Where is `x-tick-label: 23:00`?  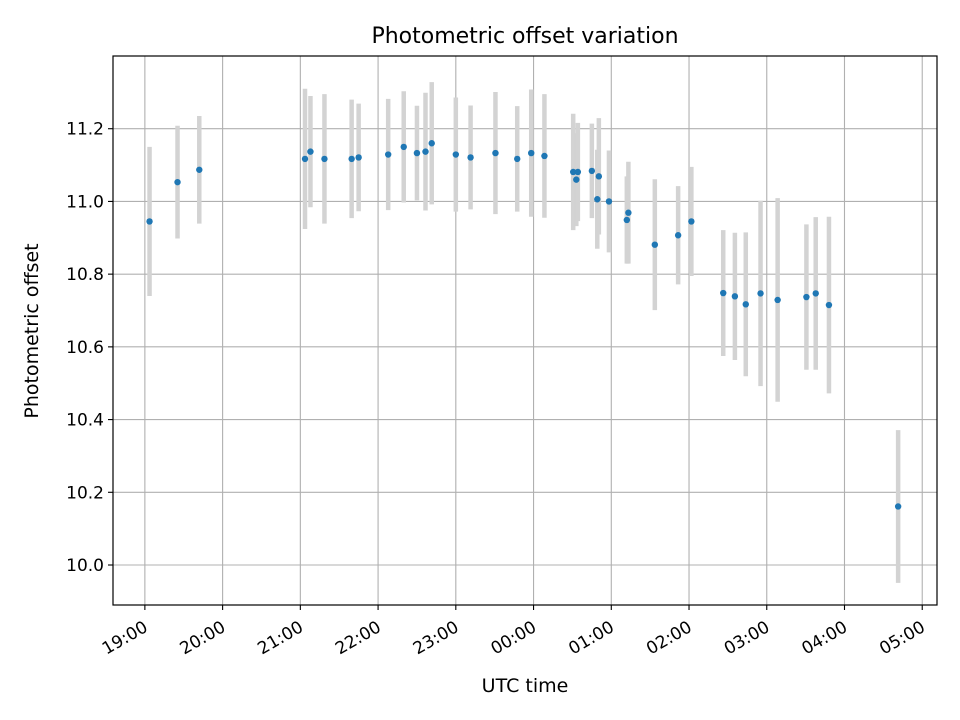
x-tick-label: 23:00 is located at coordinates (436, 638).